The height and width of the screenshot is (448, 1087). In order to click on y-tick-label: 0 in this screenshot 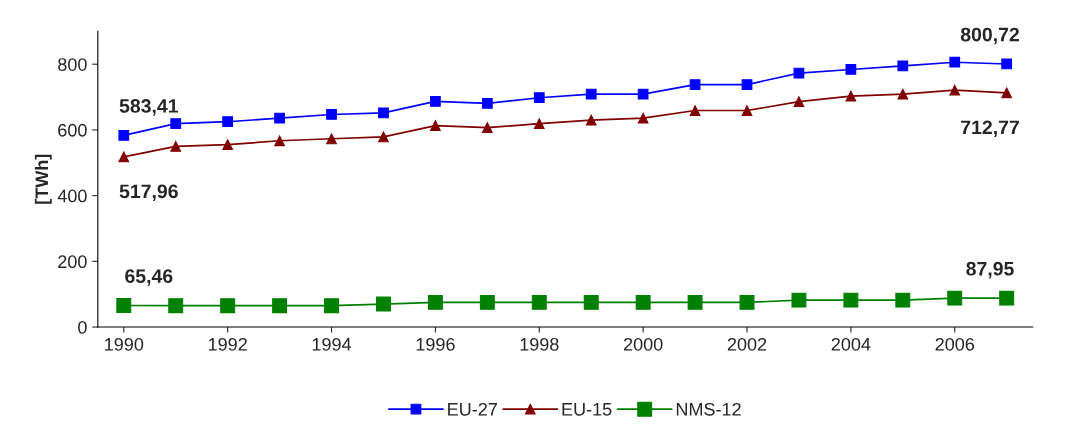, I will do `click(82, 327)`.